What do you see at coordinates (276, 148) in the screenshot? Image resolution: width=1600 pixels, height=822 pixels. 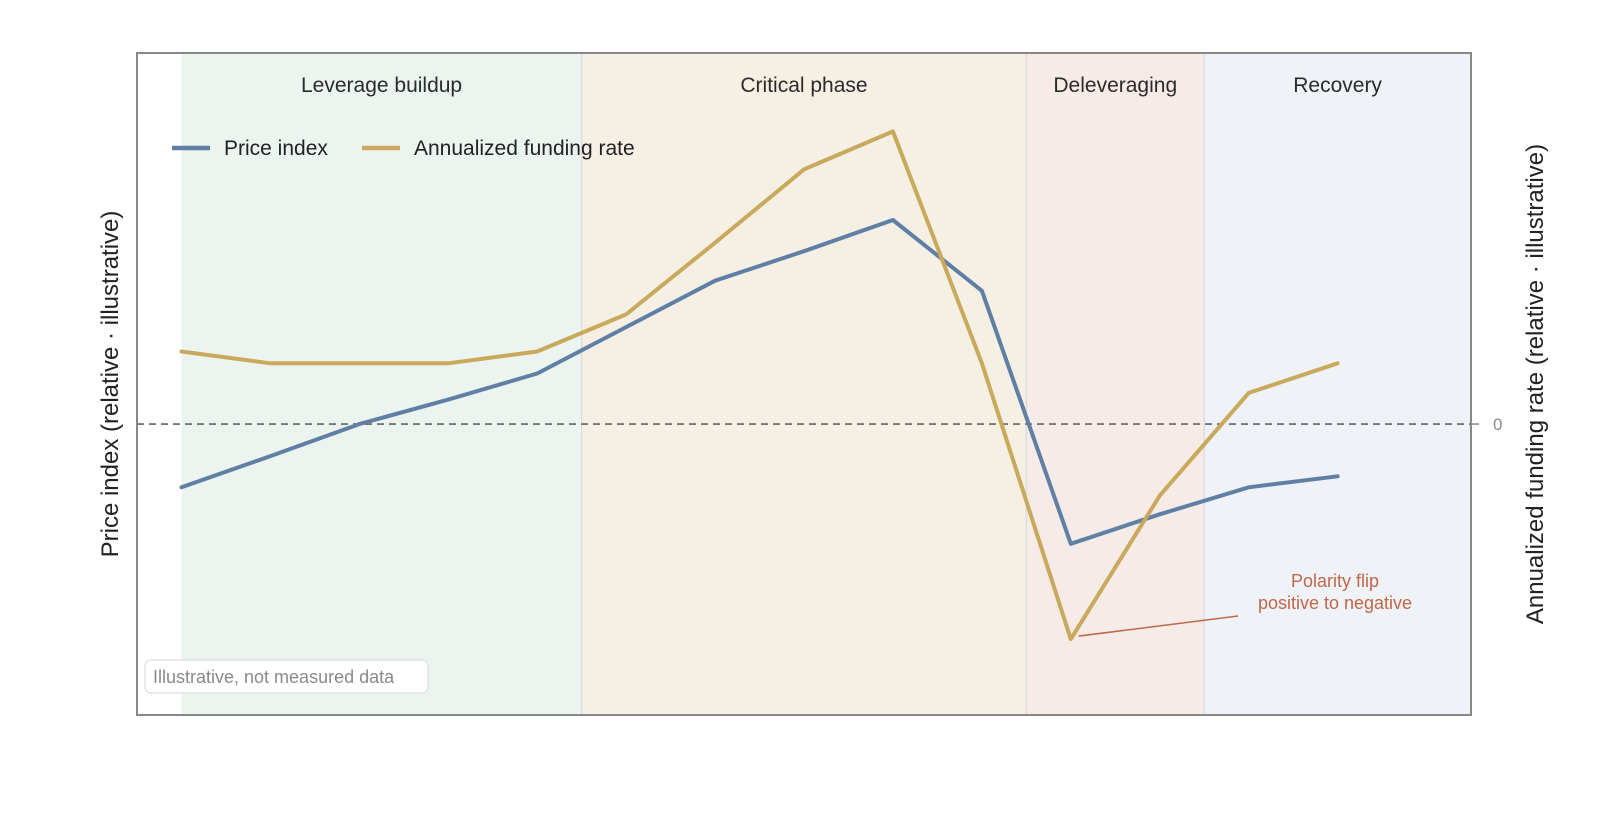 I see `legend-label-price-index: Price index` at bounding box center [276, 148].